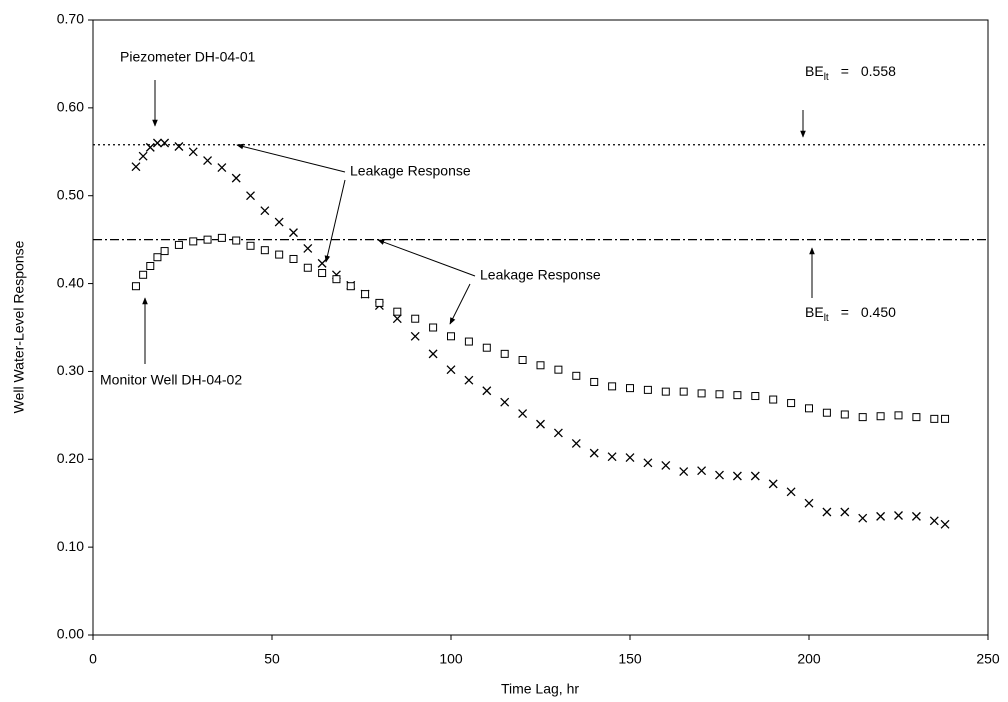 This screenshot has height=702, width=1008. What do you see at coordinates (272, 659) in the screenshot?
I see `x-tick-label: 50` at bounding box center [272, 659].